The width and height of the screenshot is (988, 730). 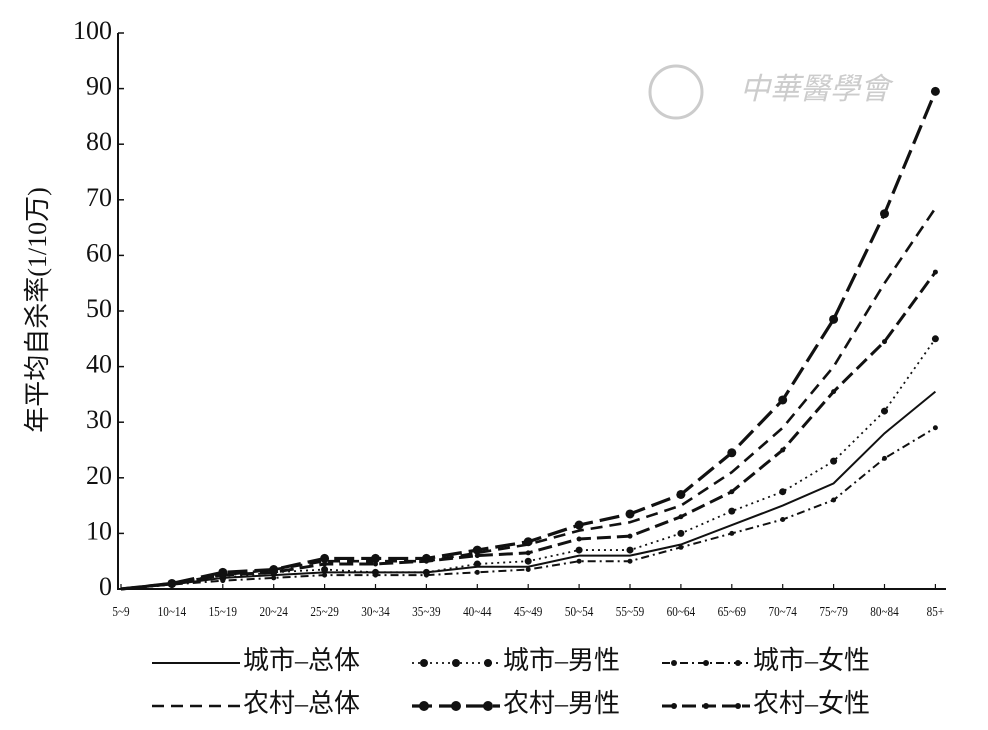 I want to click on x-tick-label: 20~24, so click(x=273, y=611).